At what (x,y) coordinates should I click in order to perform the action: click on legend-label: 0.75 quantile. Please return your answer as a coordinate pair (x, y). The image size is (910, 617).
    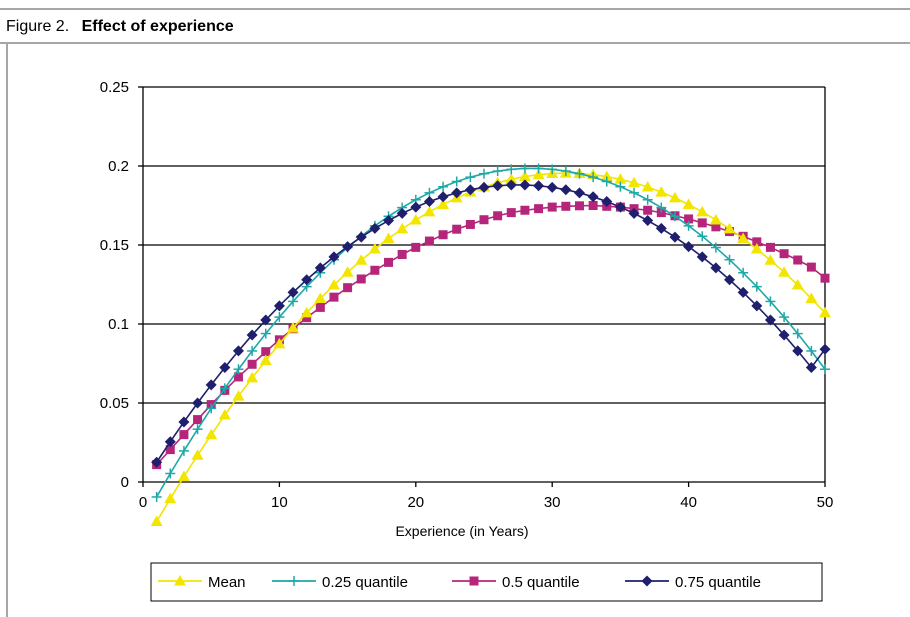
    Looking at the image, I should click on (718, 582).